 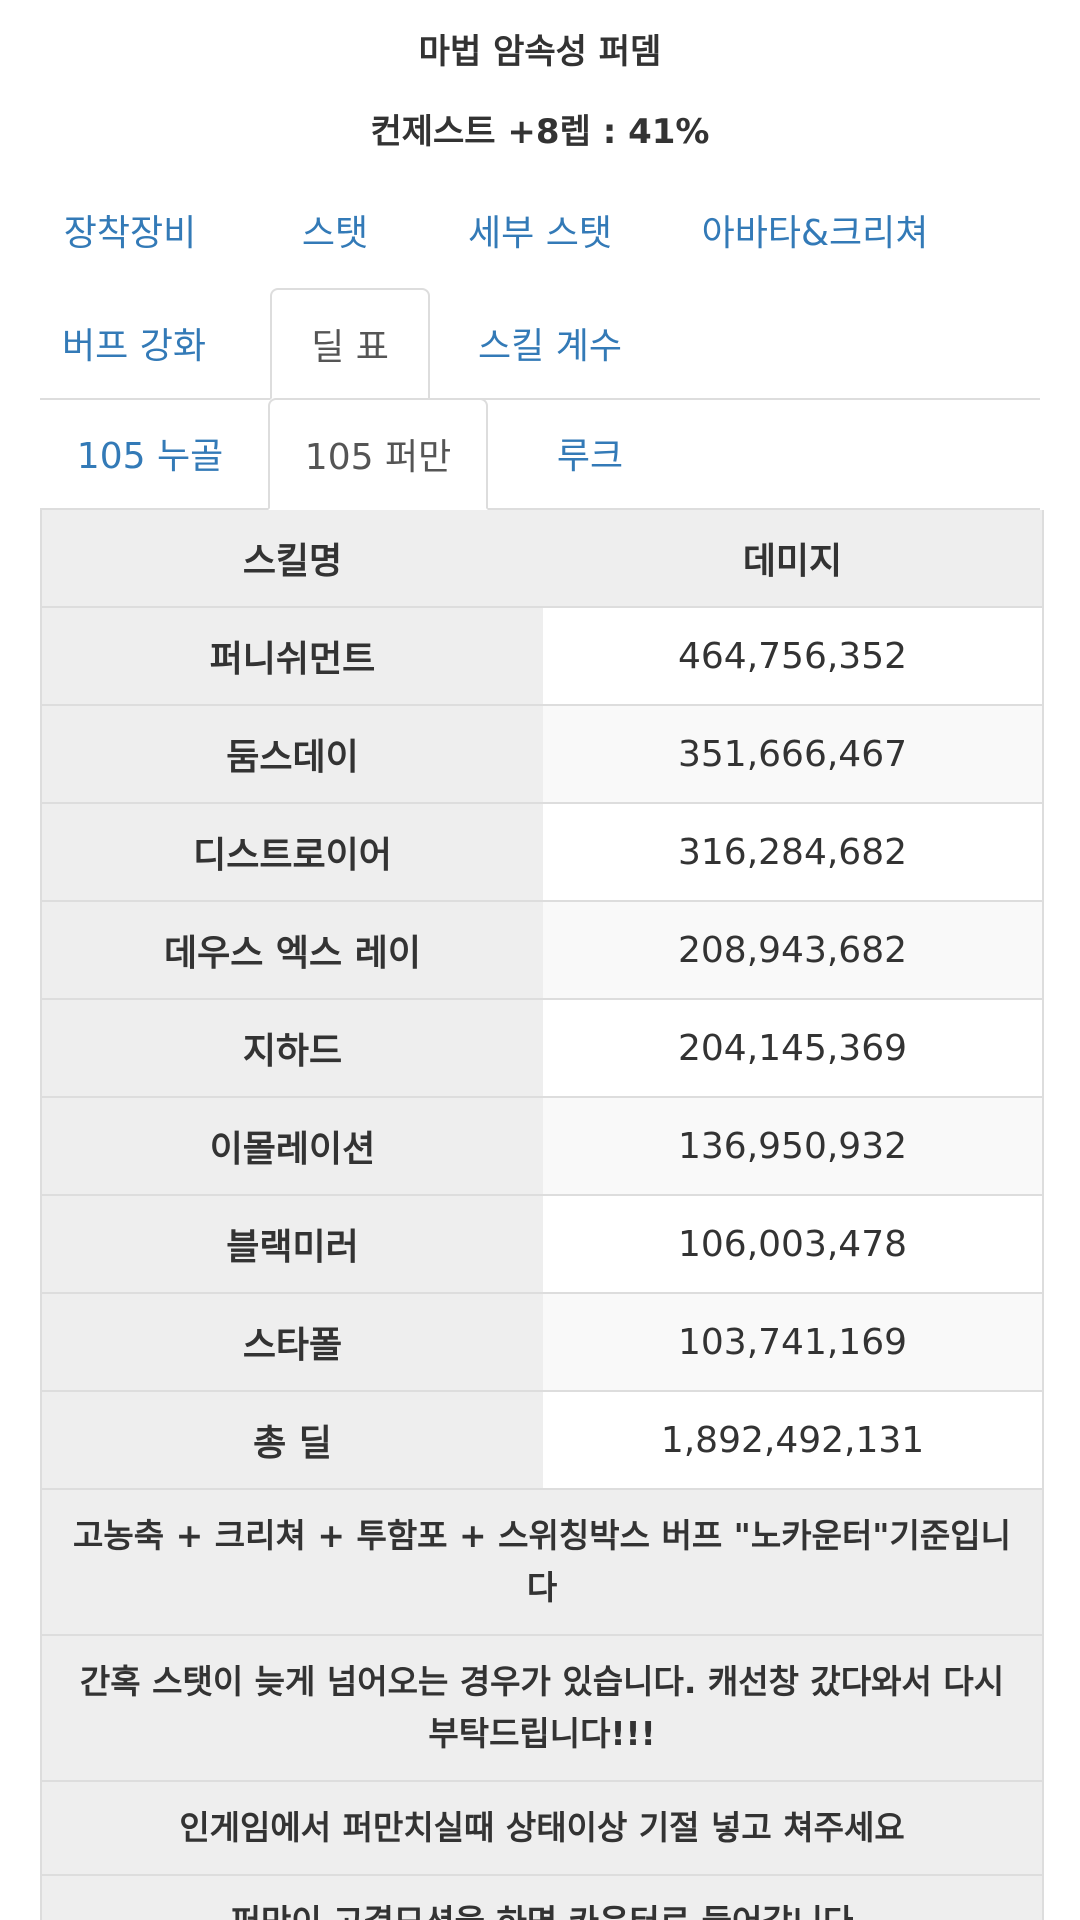 I want to click on skill-name: 블랙미러, so click(x=292, y=1244).